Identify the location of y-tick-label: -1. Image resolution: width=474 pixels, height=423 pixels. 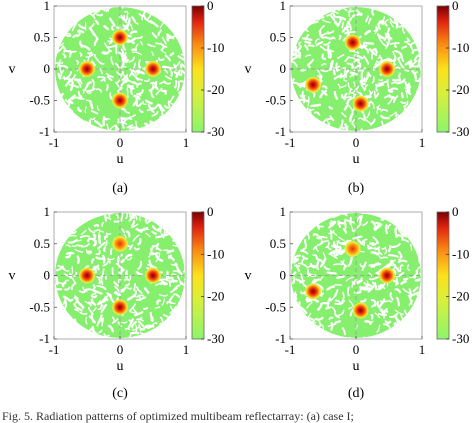
(44, 131).